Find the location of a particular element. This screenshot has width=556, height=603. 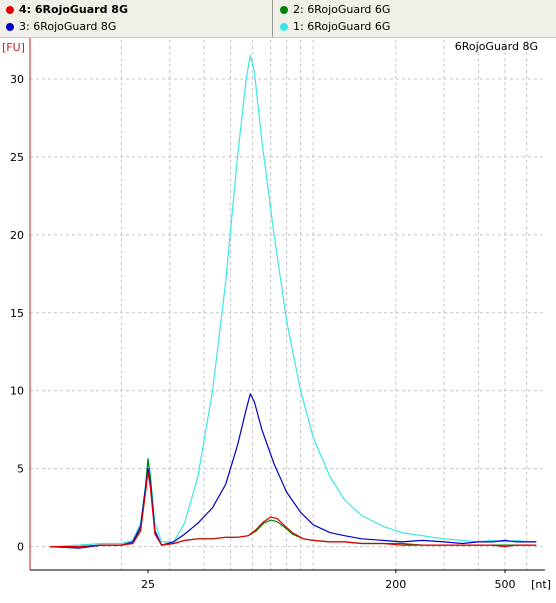

legend-item-sample-2: 2: 6RojoGuard 6G is located at coordinates (335, 10).